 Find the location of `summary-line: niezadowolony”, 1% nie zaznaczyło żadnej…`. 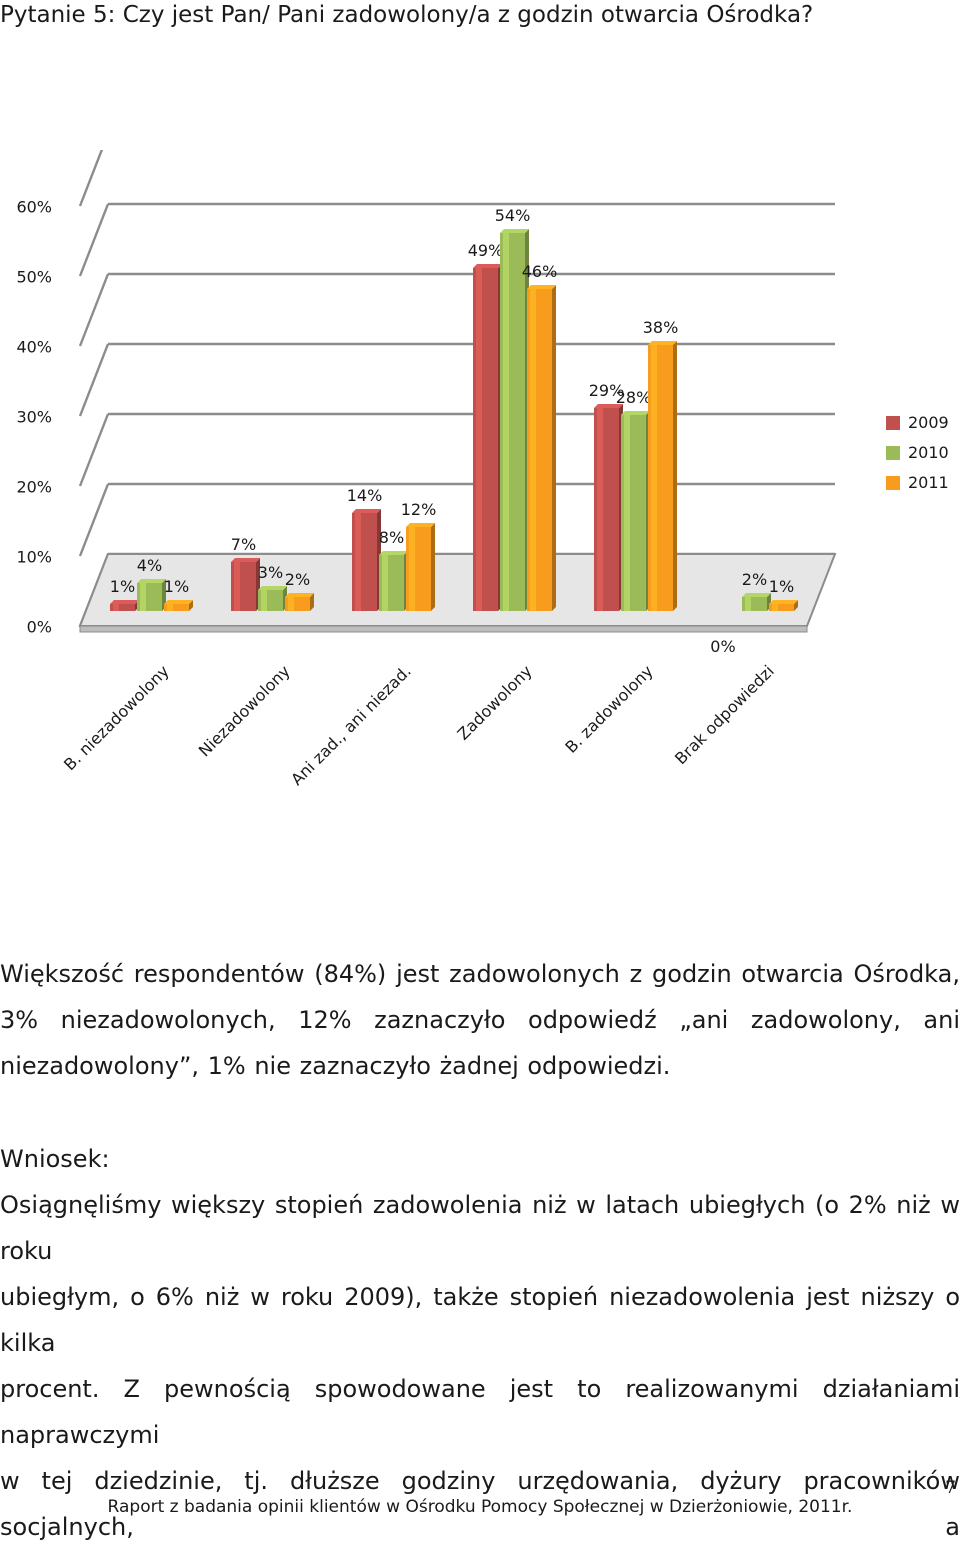

summary-line: niezadowolony”, 1% nie zaznaczyło żadnej… is located at coordinates (335, 1066).